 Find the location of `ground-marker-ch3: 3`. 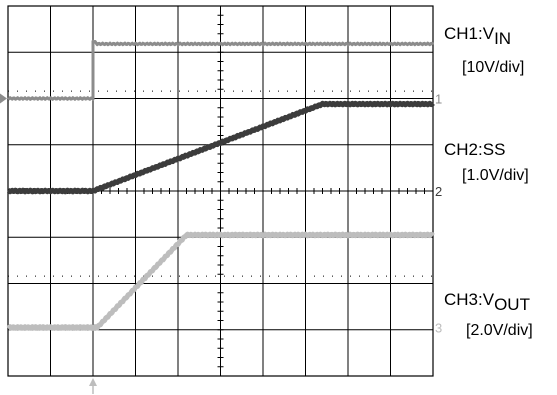

ground-marker-ch3: 3 is located at coordinates (438, 327).